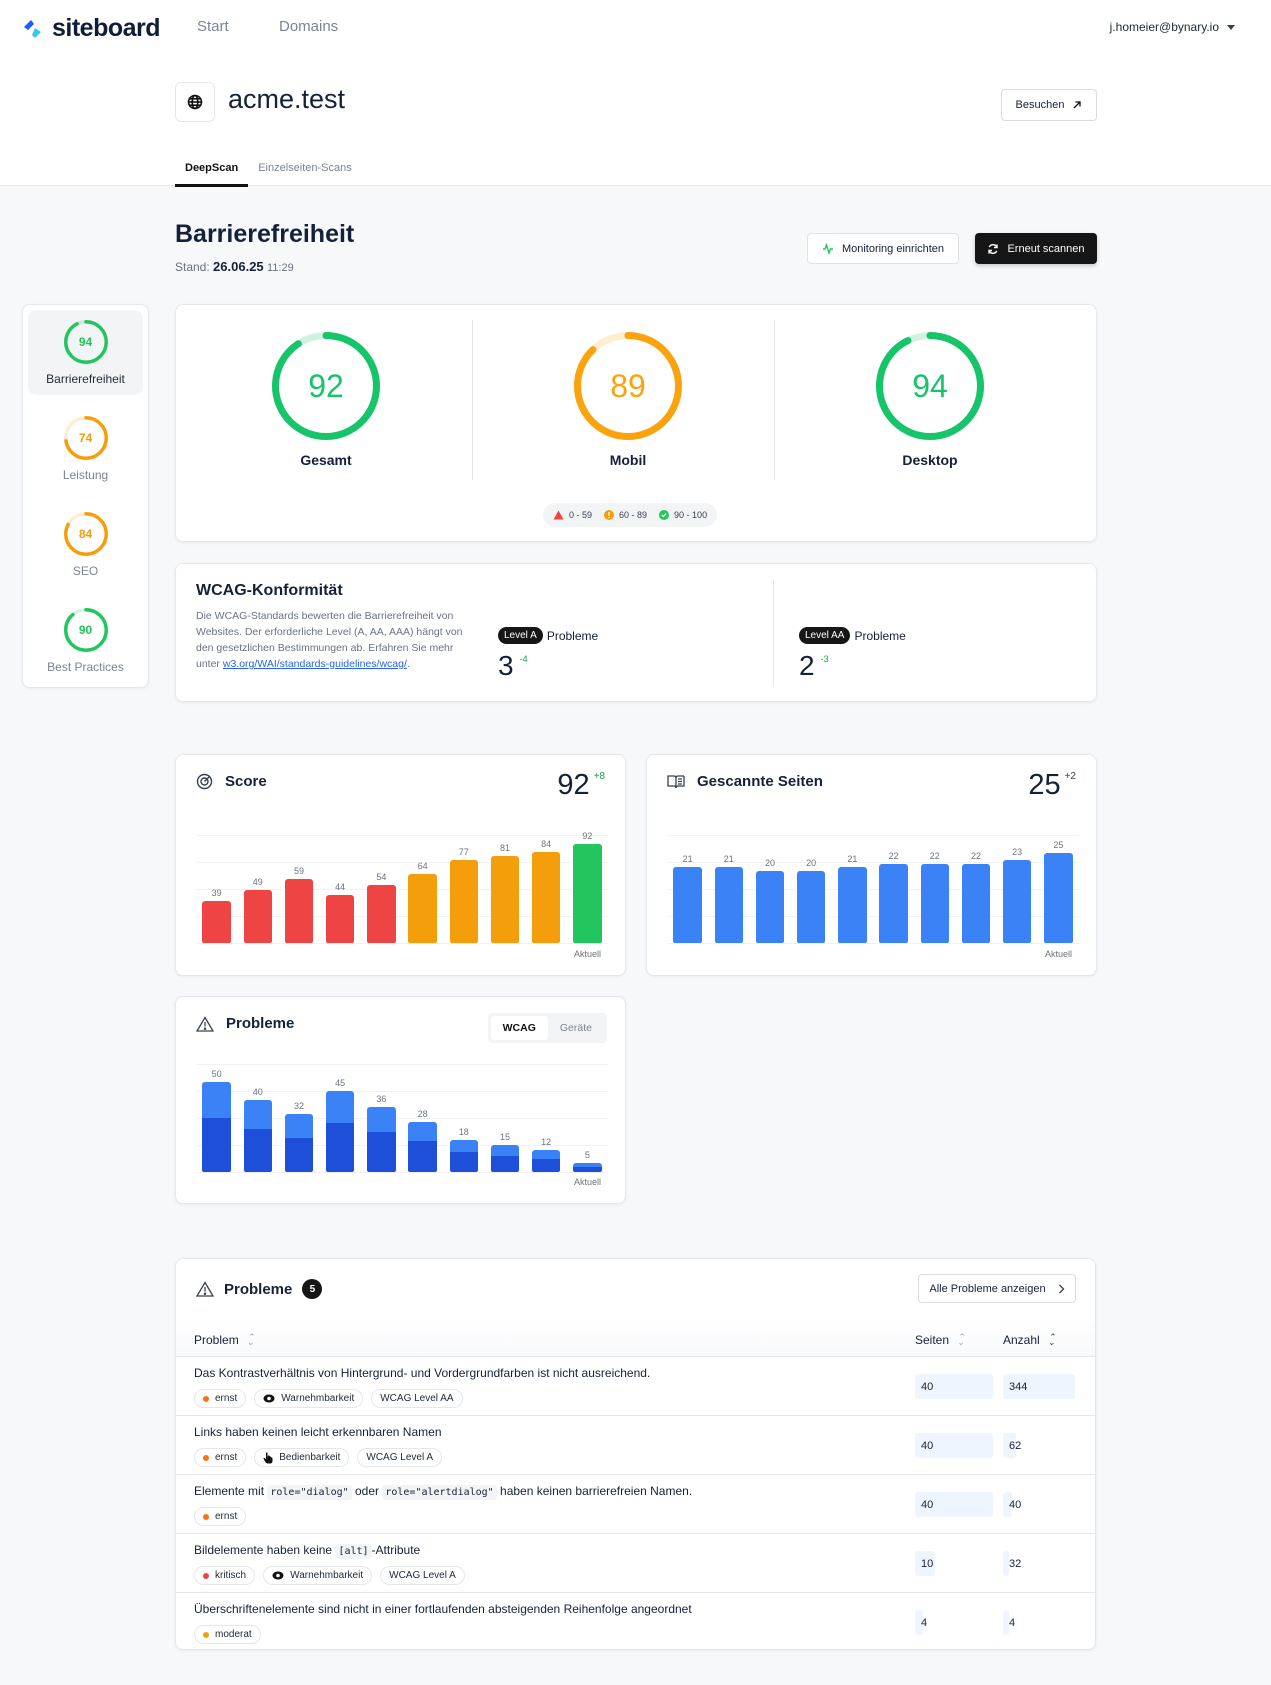  I want to click on monitoring-button: Monitoring einrichten, so click(883, 248).